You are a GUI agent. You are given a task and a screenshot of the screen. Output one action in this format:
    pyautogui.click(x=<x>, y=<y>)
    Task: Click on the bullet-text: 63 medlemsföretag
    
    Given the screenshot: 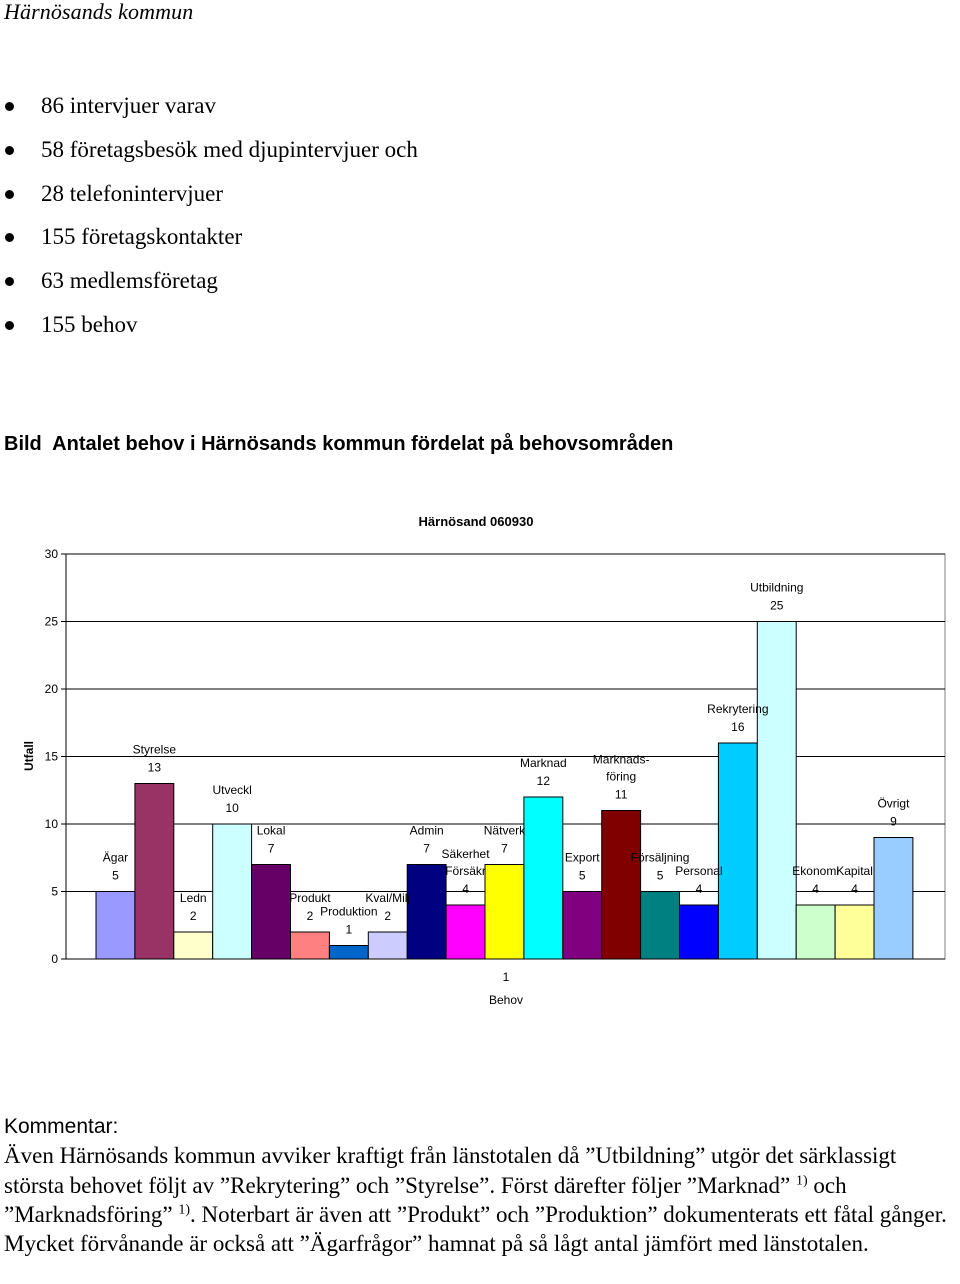 What is the action you would take?
    pyautogui.click(x=129, y=281)
    